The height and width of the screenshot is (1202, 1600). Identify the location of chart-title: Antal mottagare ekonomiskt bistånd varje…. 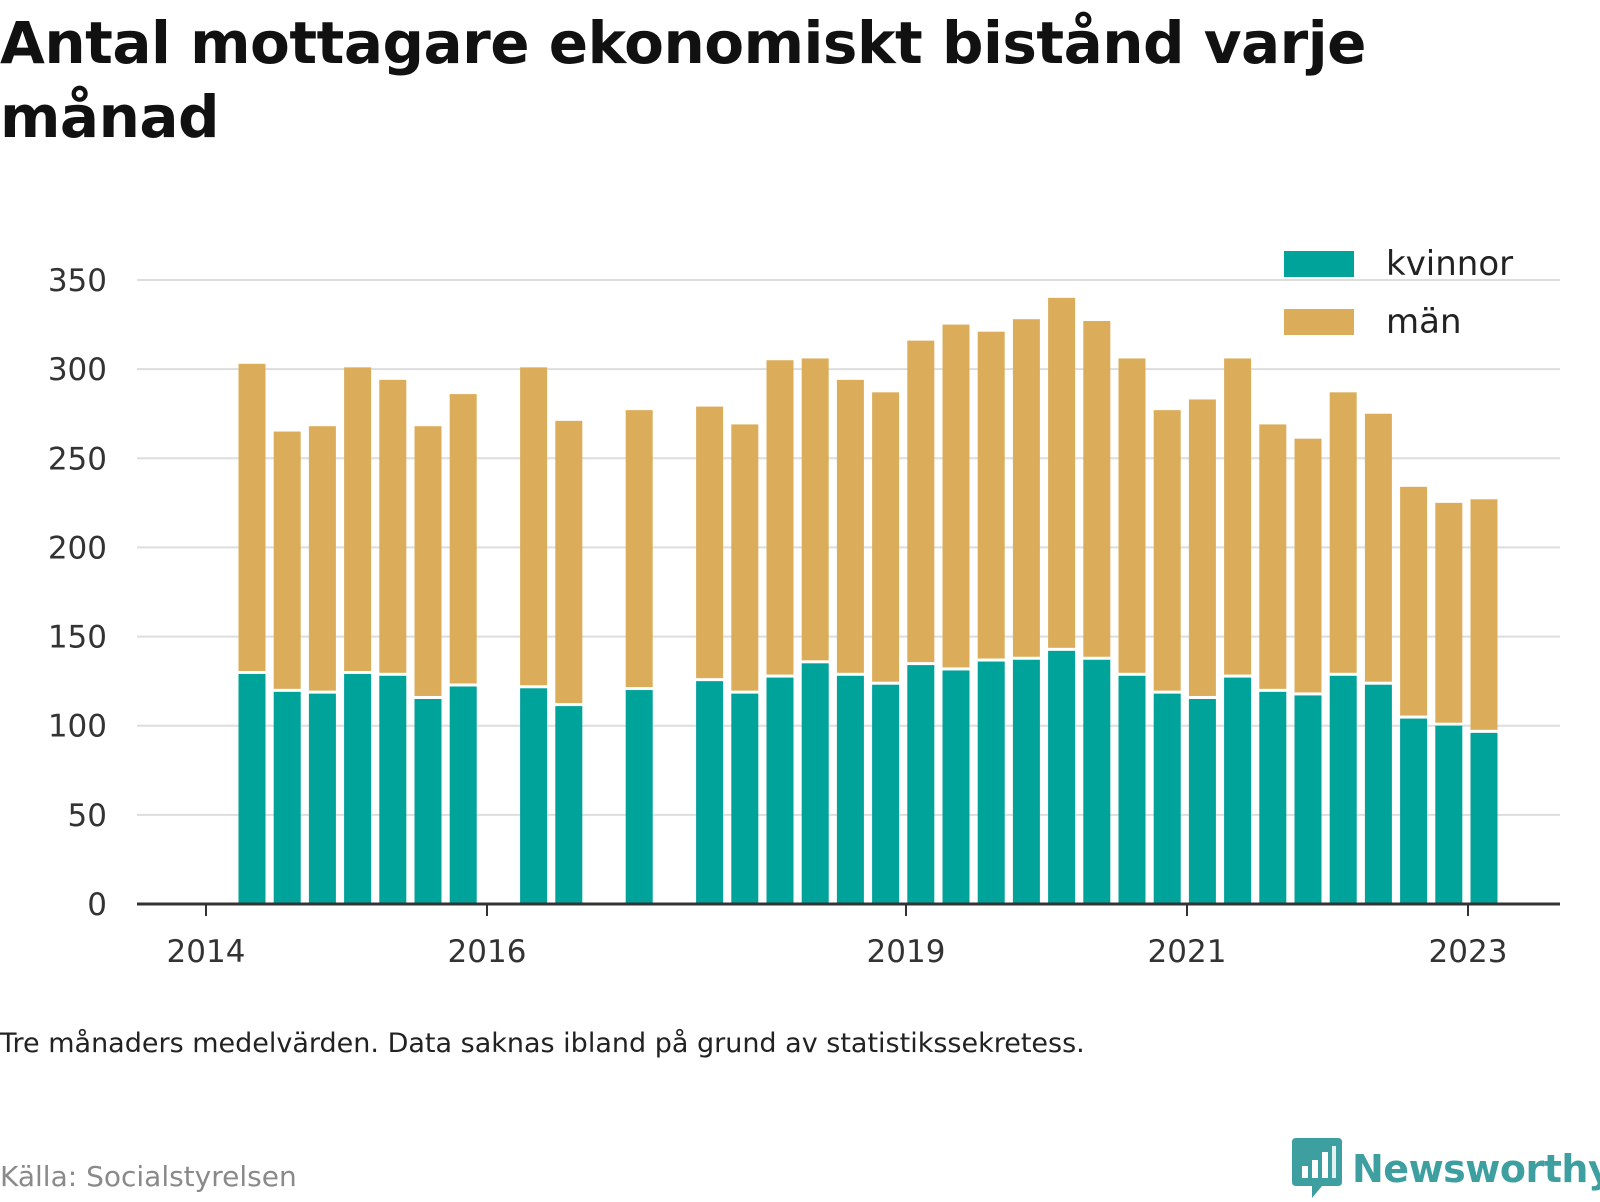
(683, 80).